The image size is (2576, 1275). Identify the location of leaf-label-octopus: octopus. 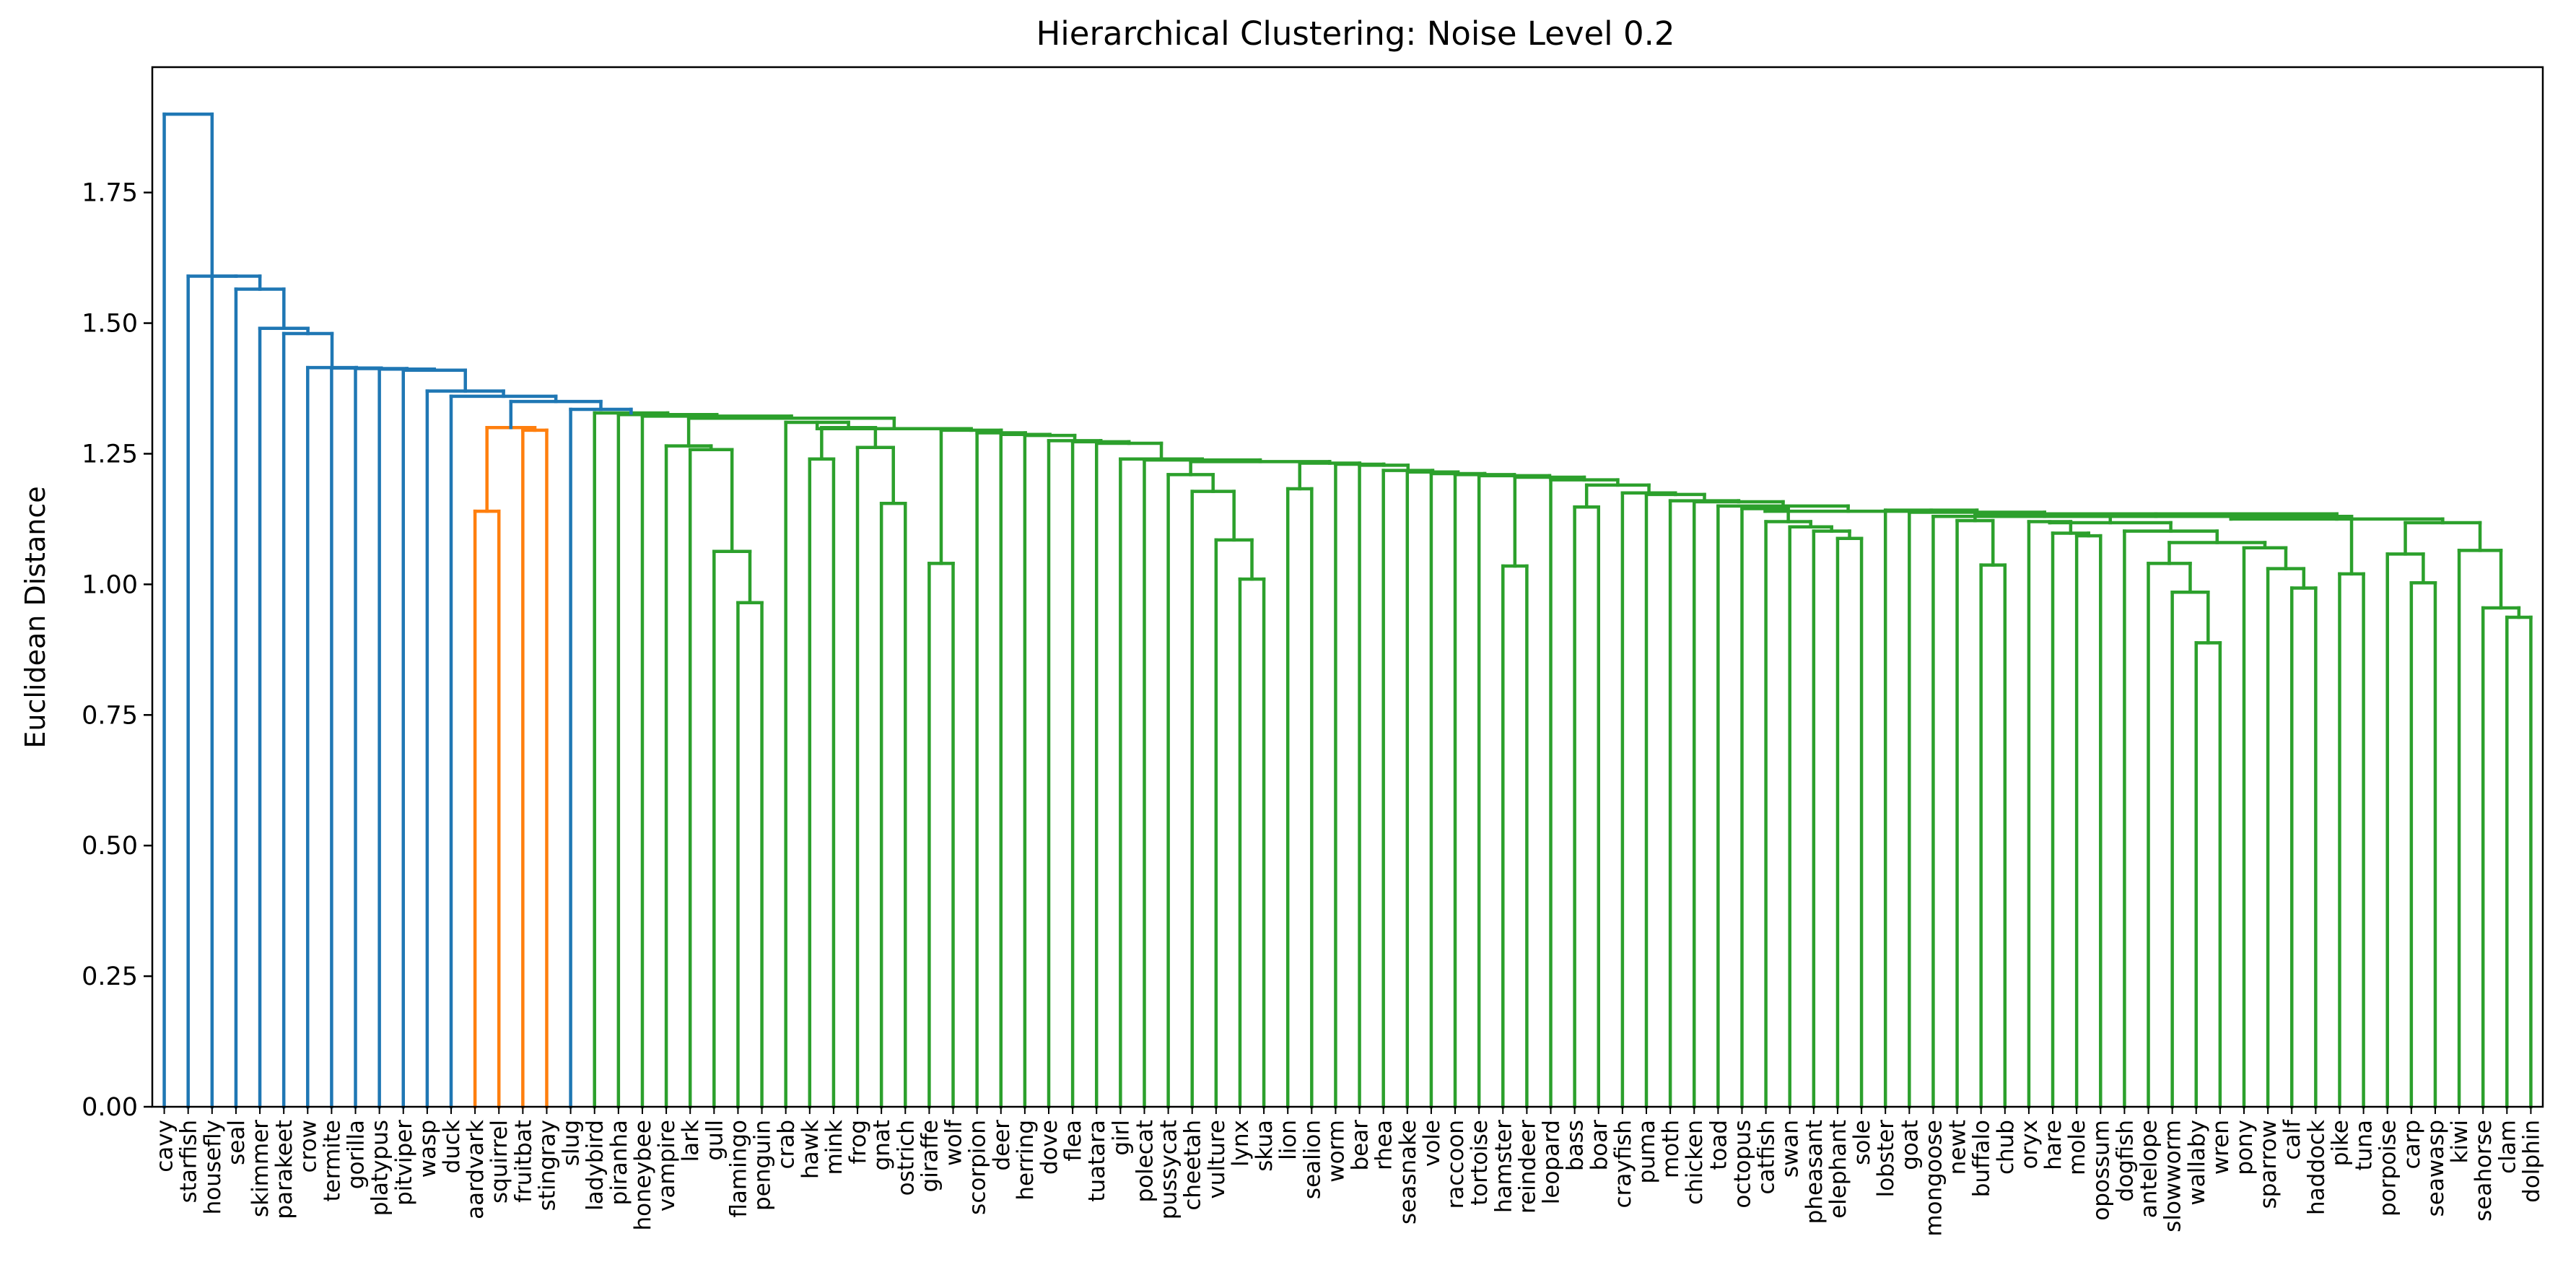
(1742, 1164).